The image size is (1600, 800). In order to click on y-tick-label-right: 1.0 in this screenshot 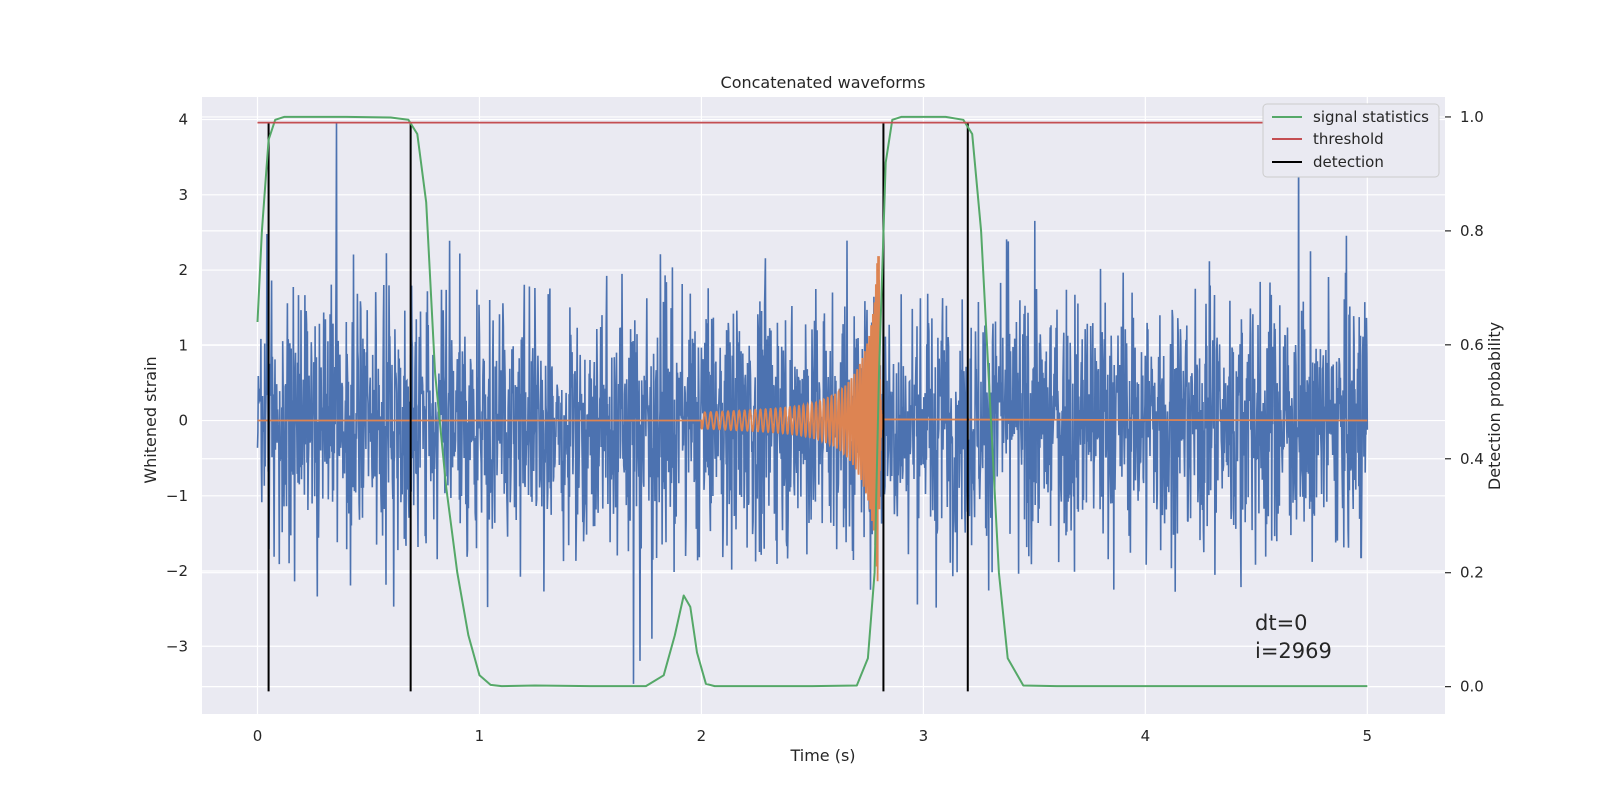, I will do `click(1472, 117)`.